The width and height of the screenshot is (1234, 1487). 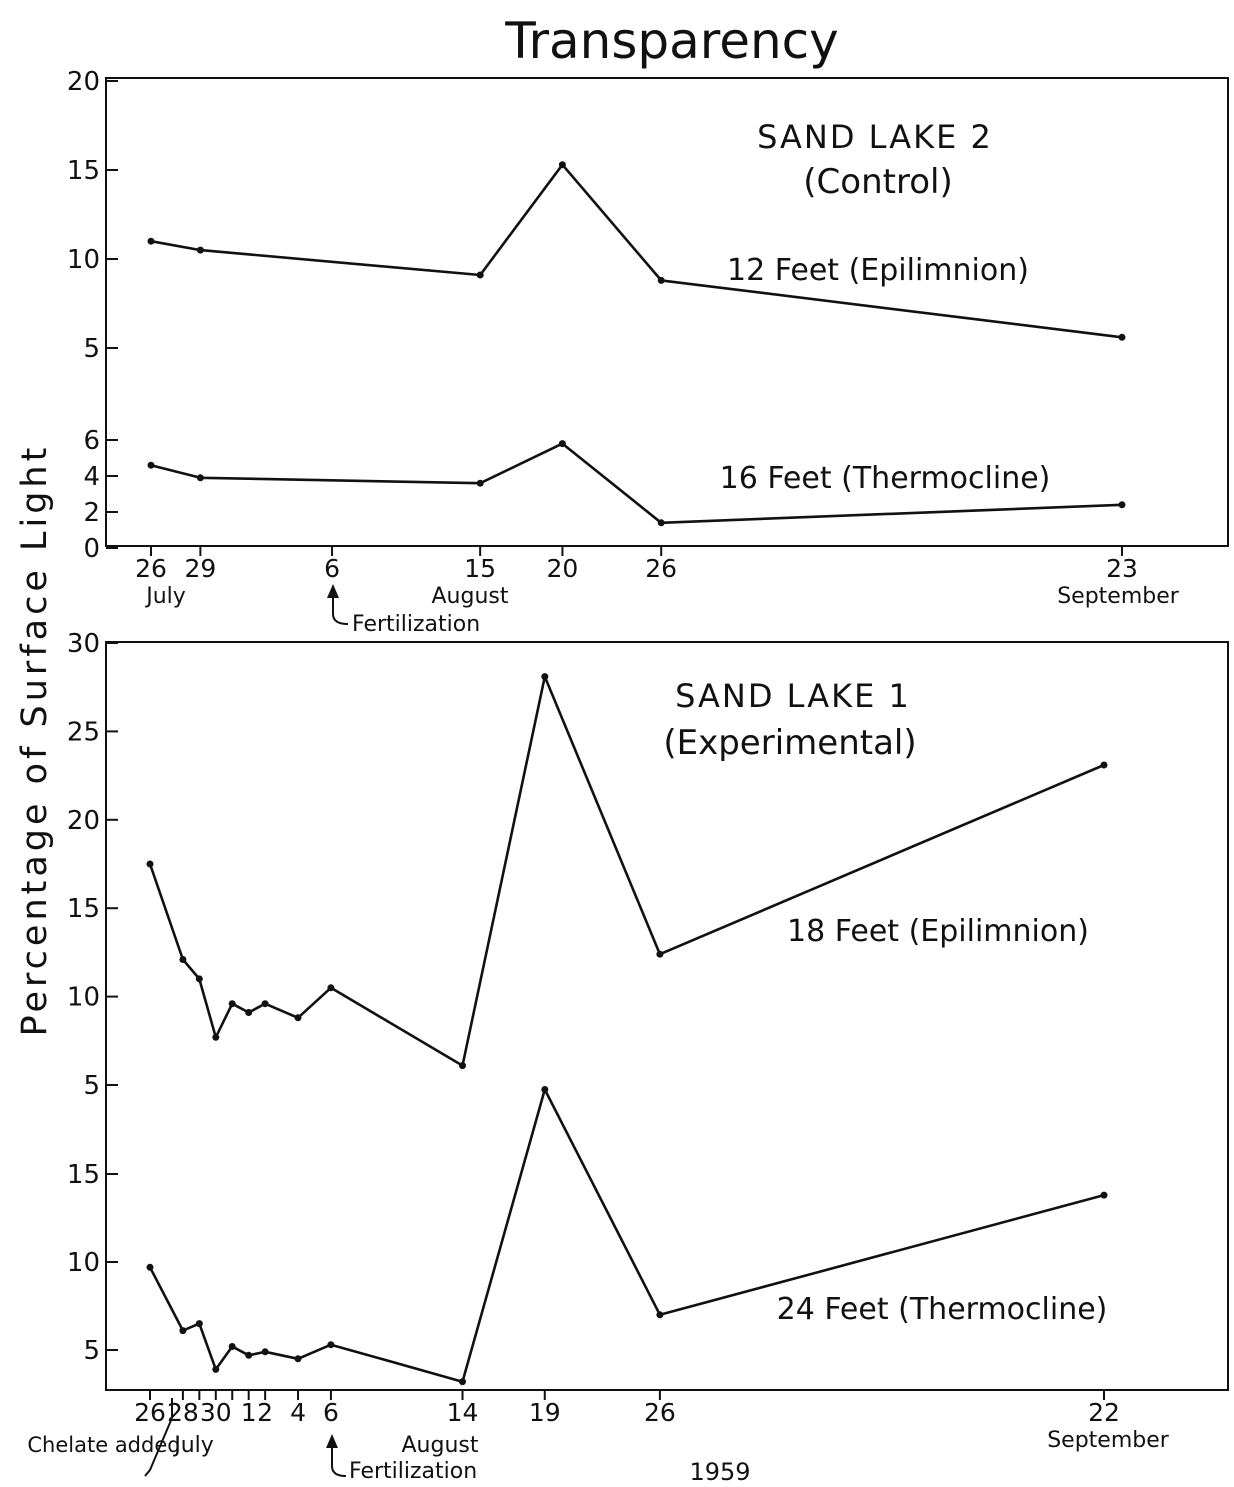 What do you see at coordinates (877, 182) in the screenshot?
I see `panel-1-subtitle: (Control)` at bounding box center [877, 182].